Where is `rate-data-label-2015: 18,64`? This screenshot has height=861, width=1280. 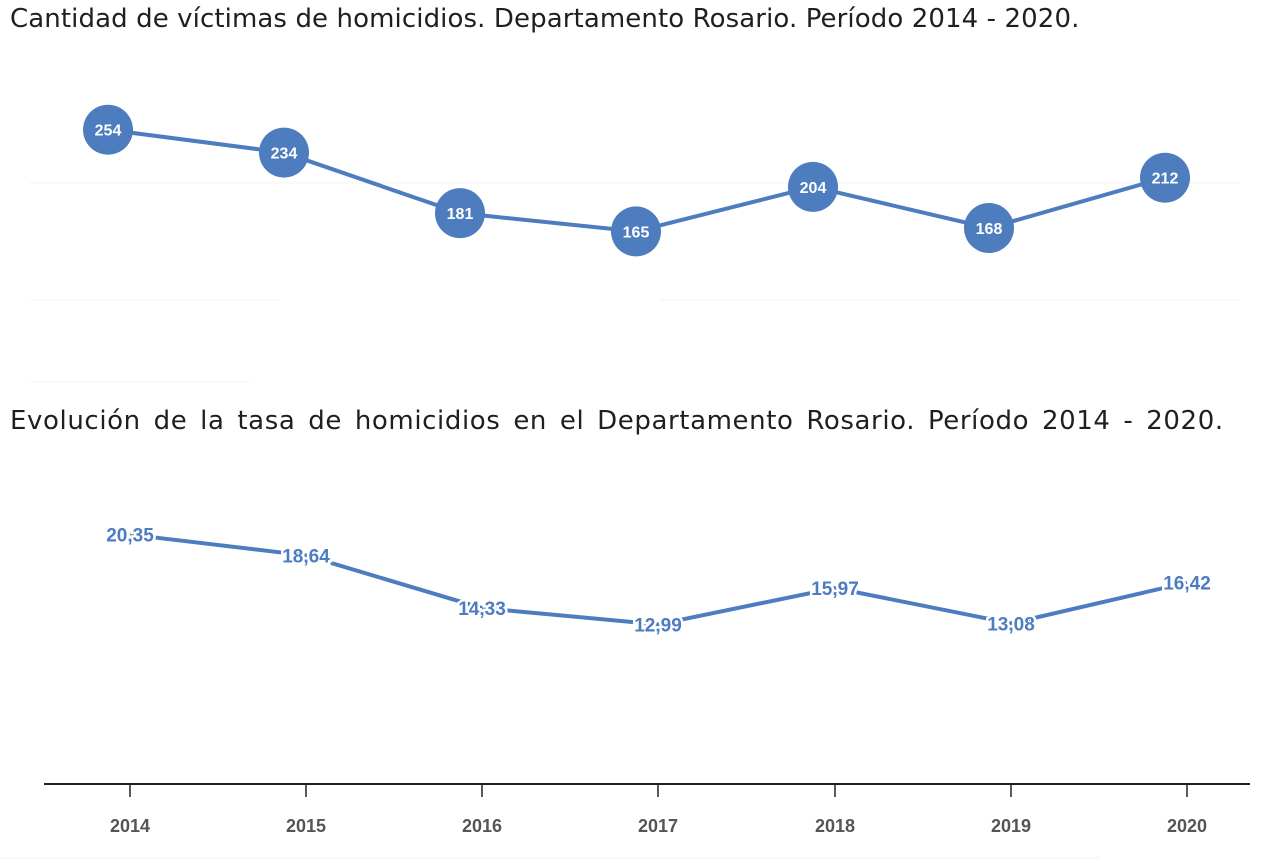
rate-data-label-2015: 18,64 is located at coordinates (306, 556).